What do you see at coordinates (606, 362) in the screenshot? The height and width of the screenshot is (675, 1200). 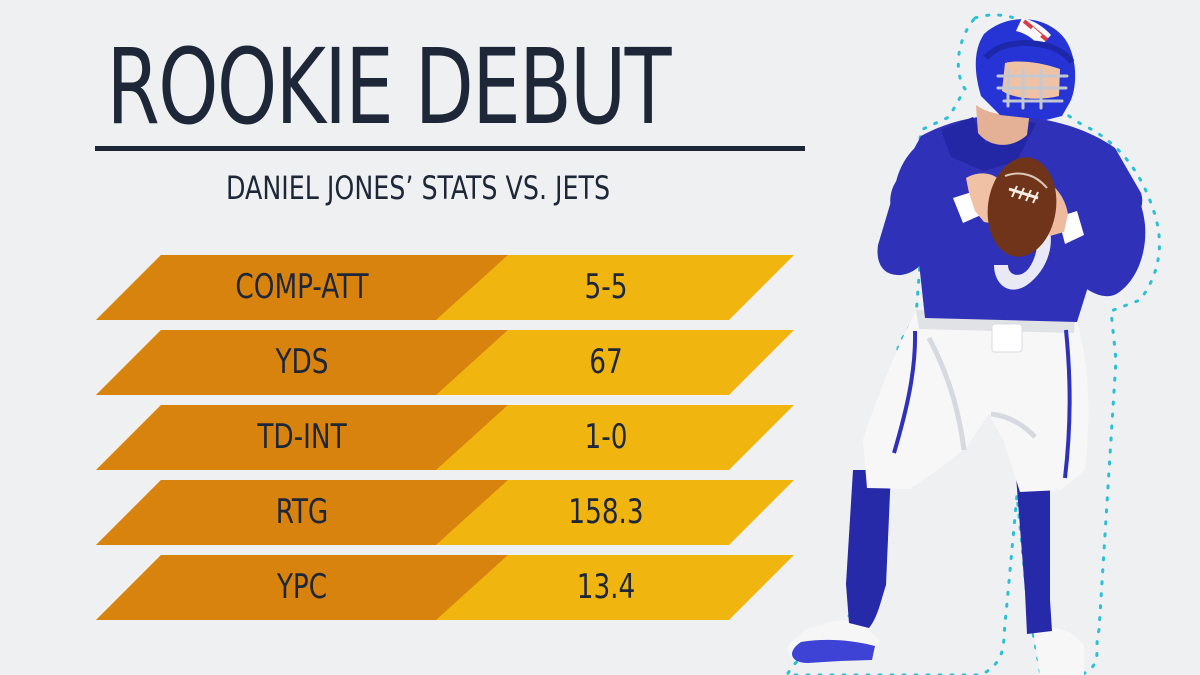 I see `stat-value: 67` at bounding box center [606, 362].